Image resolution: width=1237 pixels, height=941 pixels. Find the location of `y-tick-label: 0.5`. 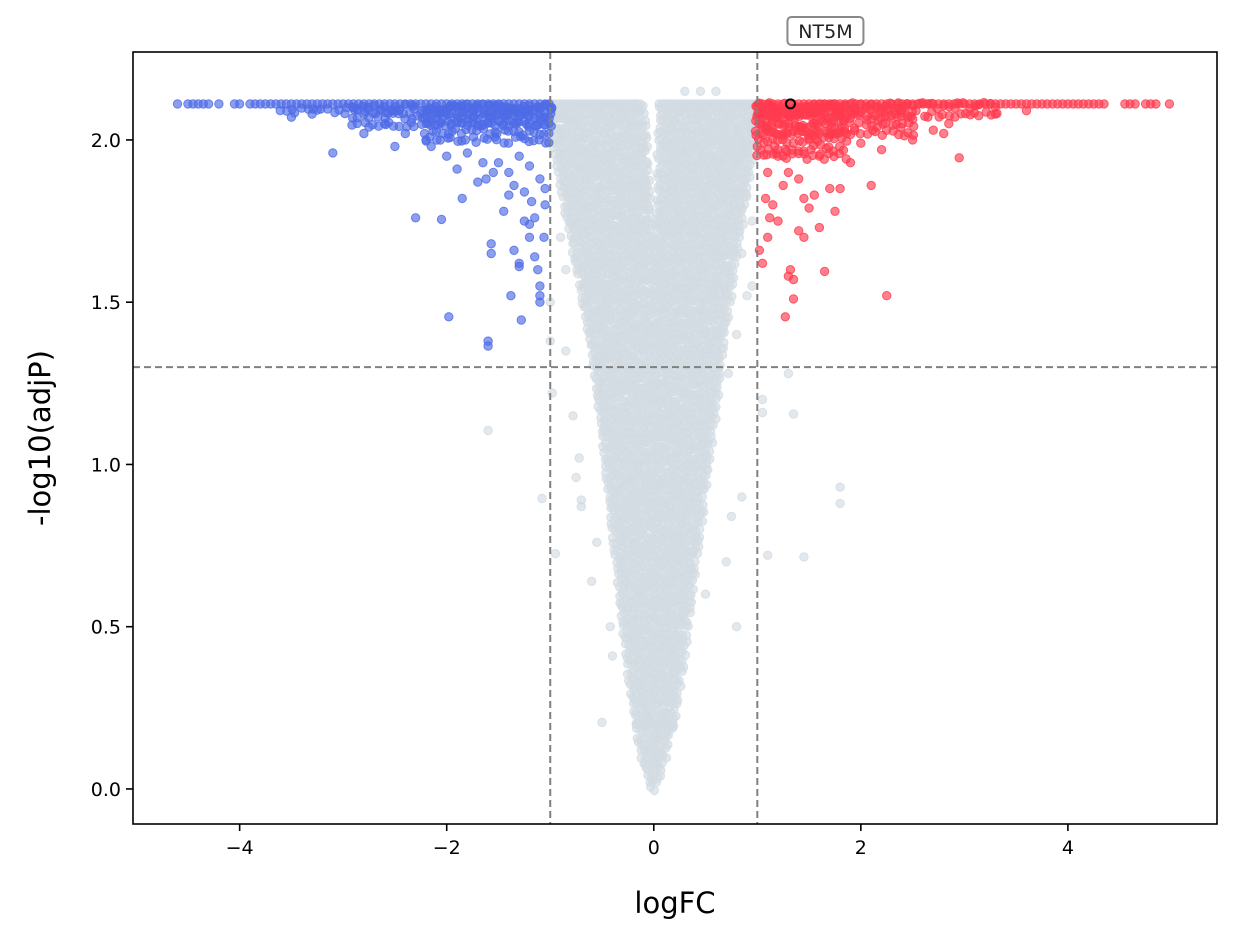

y-tick-label: 0.5 is located at coordinates (106, 628).